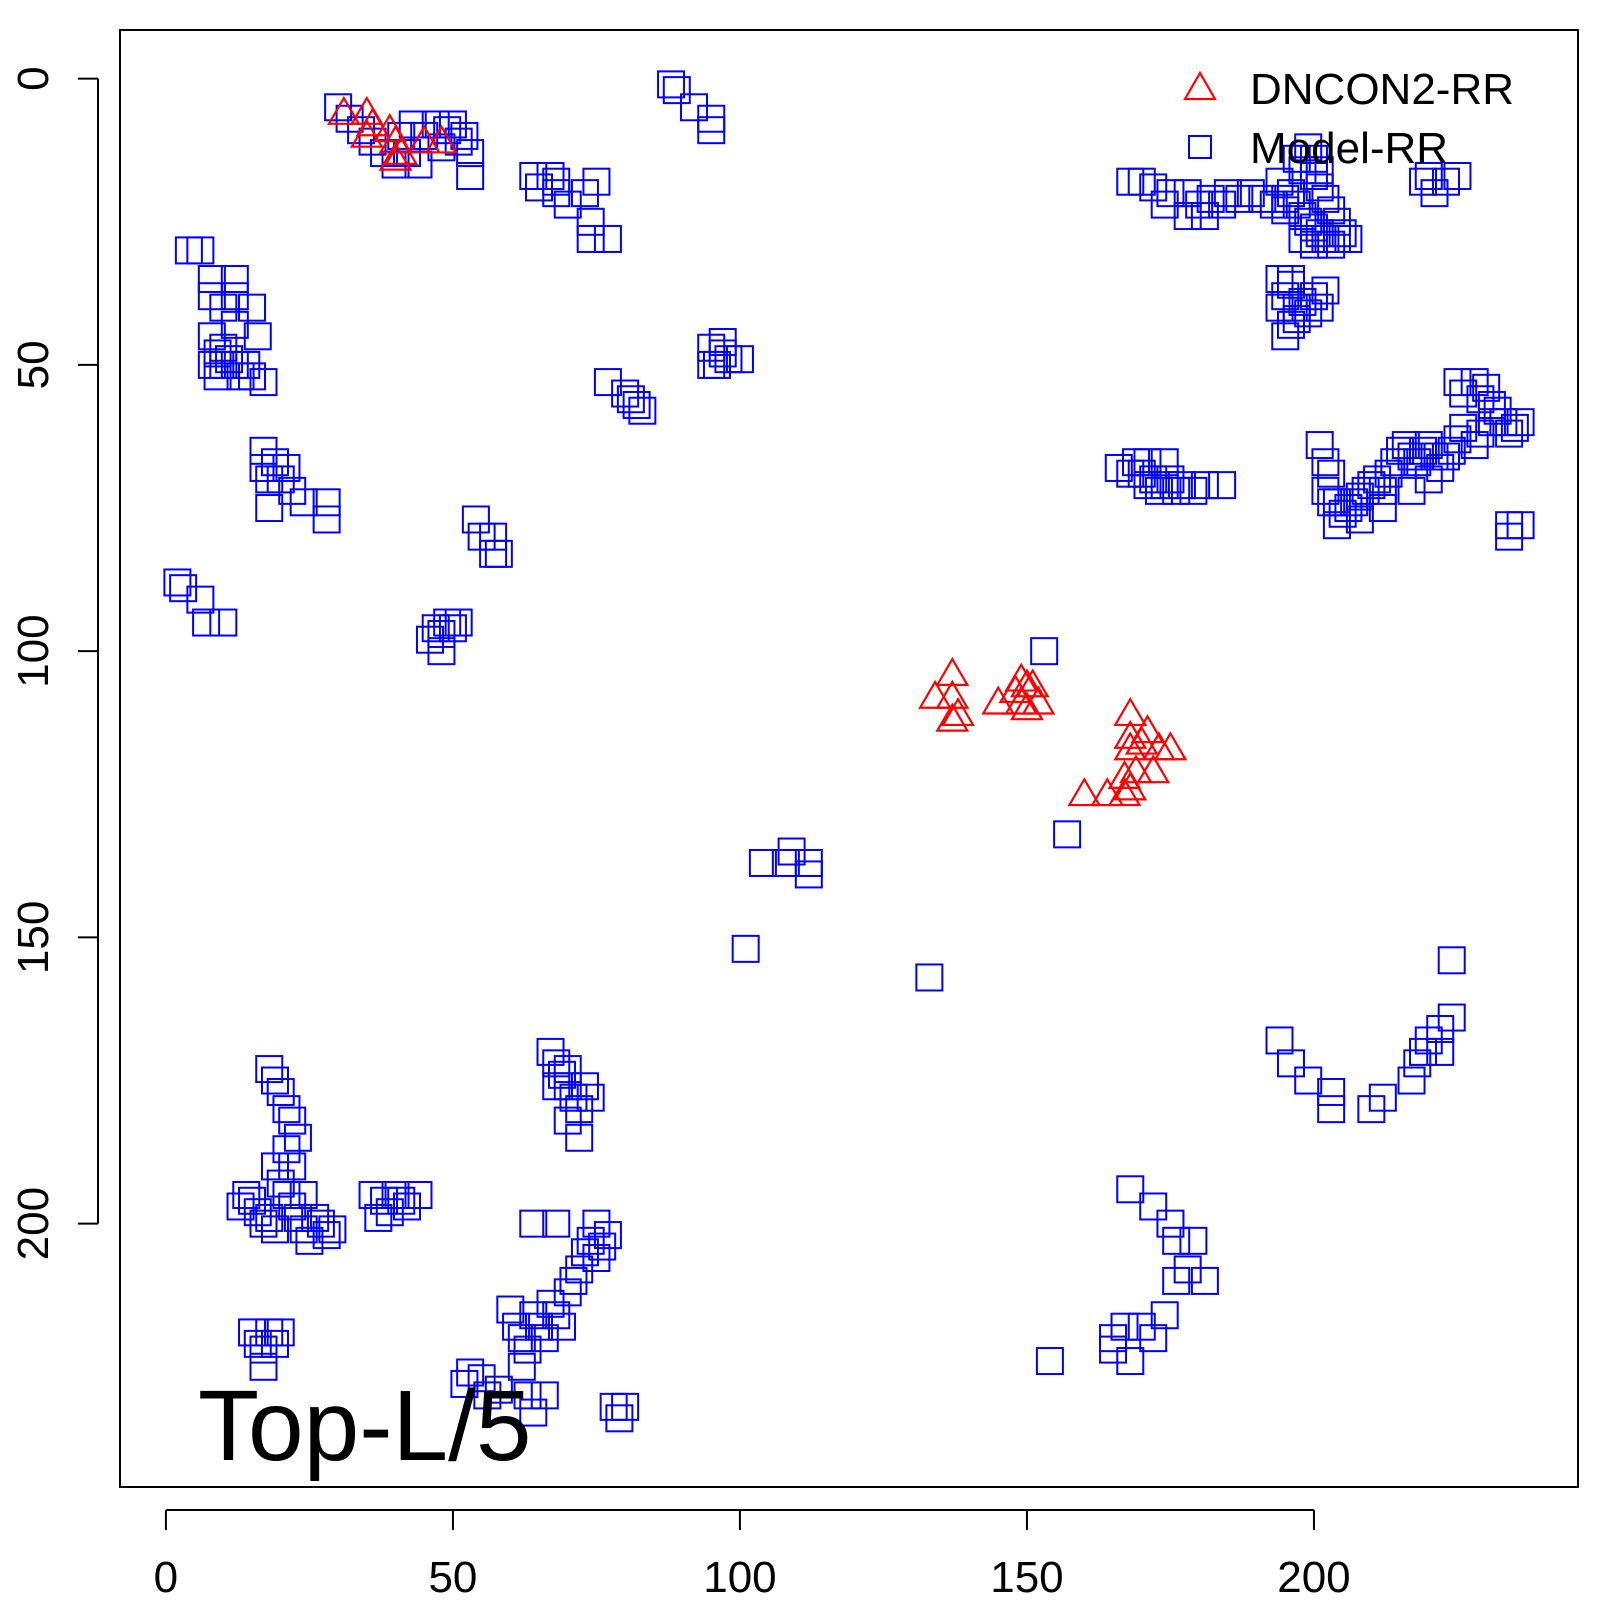 The height and width of the screenshot is (1600, 1600). What do you see at coordinates (739, 1576) in the screenshot?
I see `x-tick-label: 100` at bounding box center [739, 1576].